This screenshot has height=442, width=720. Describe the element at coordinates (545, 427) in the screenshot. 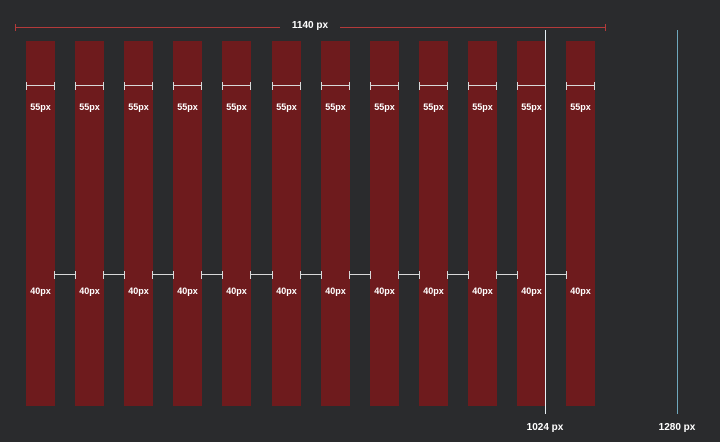

I see `breakpoint-label: 1024 px` at that location.